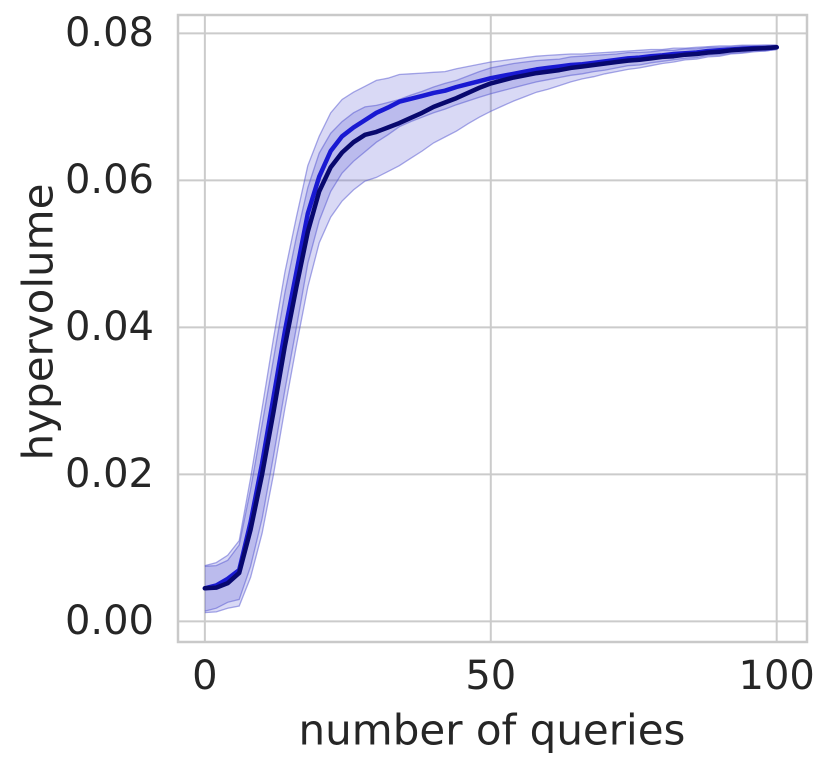  I want to click on x-tick-label-50: 50, so click(491, 676).